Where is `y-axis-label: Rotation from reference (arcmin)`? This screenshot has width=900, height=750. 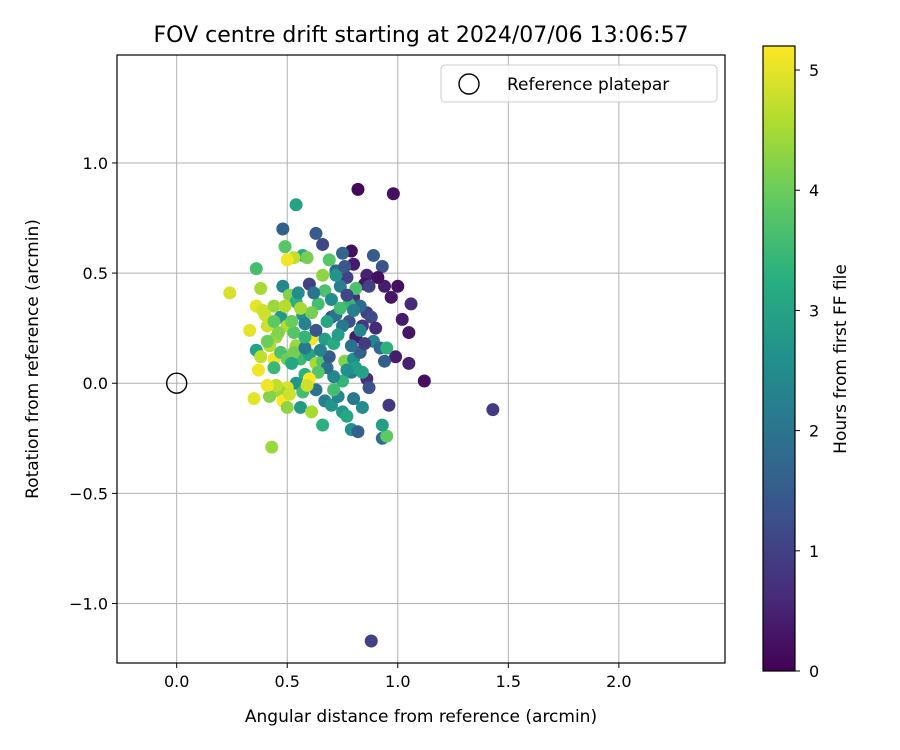
y-axis-label: Rotation from reference (arcmin) is located at coordinates (33, 359).